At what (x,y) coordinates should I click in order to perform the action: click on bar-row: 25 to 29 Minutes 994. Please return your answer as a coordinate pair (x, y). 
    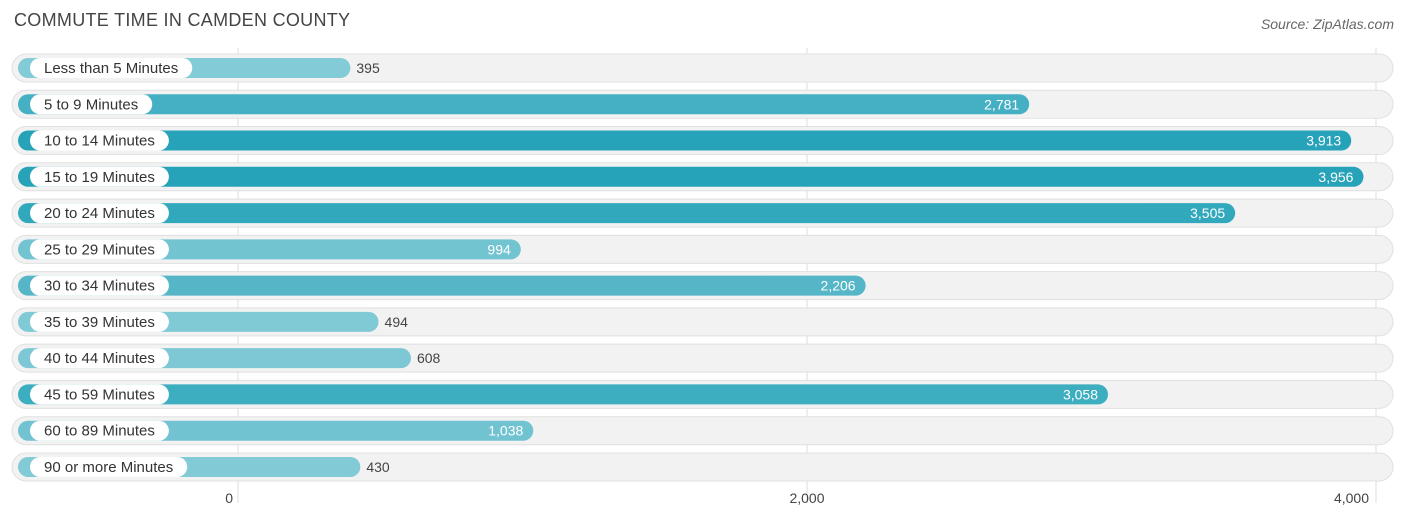
    Looking at the image, I should click on (702, 249).